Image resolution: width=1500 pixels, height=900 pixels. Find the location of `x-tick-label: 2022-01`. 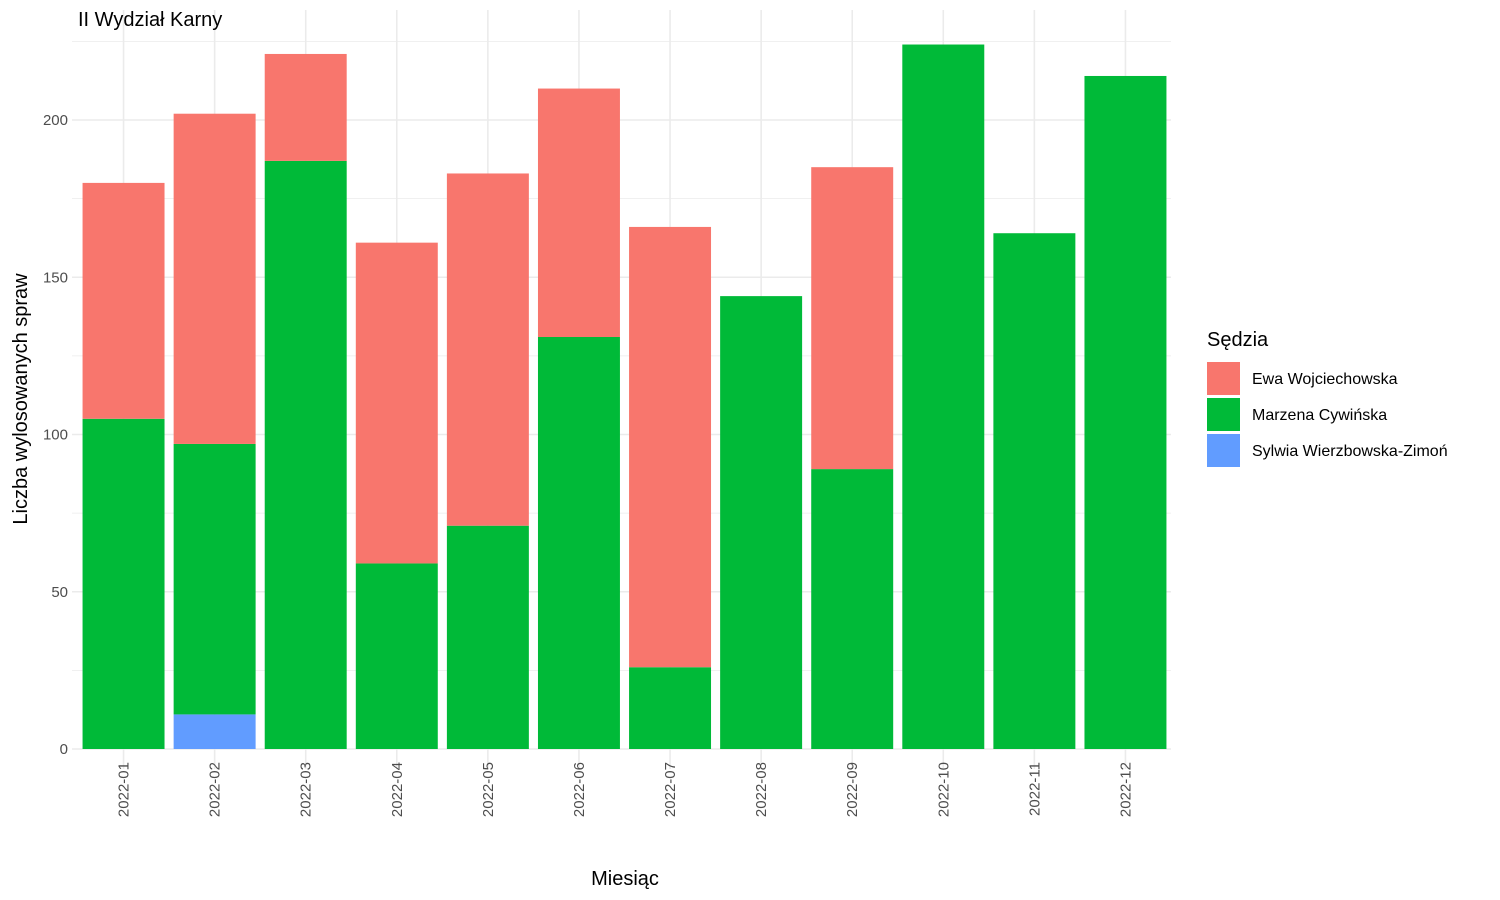

x-tick-label: 2022-01 is located at coordinates (124, 789).